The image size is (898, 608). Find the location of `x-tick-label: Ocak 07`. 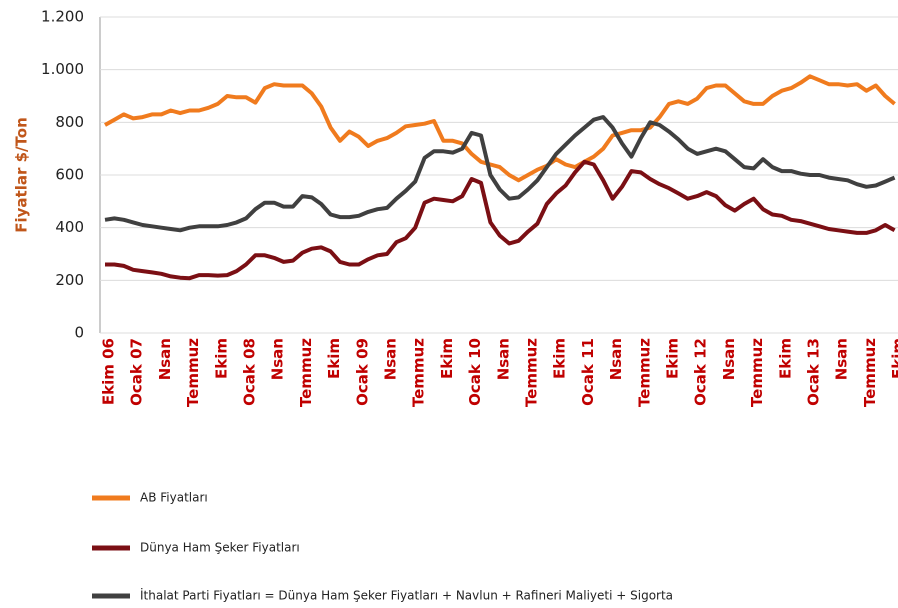

x-tick-label: Ocak 07 is located at coordinates (137, 372).